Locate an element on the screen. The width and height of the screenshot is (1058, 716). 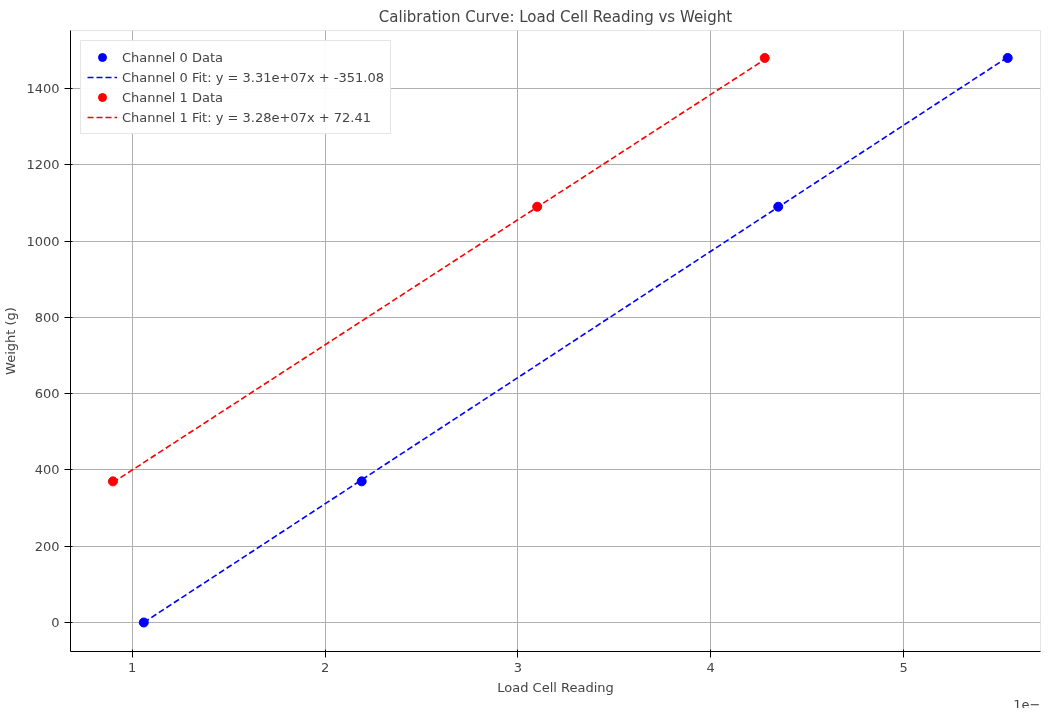
y-tick-label: 400 is located at coordinates (47, 470).